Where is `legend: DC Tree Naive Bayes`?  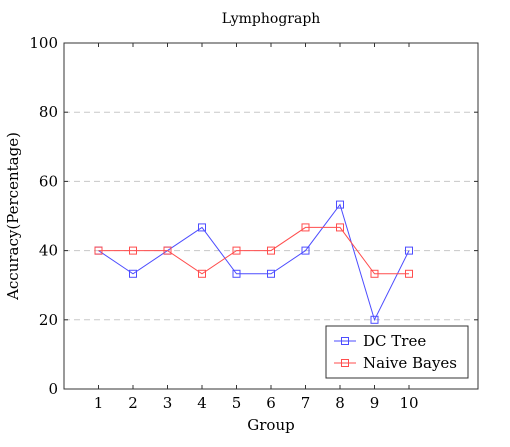 legend: DC Tree Naive Bayes is located at coordinates (397, 352).